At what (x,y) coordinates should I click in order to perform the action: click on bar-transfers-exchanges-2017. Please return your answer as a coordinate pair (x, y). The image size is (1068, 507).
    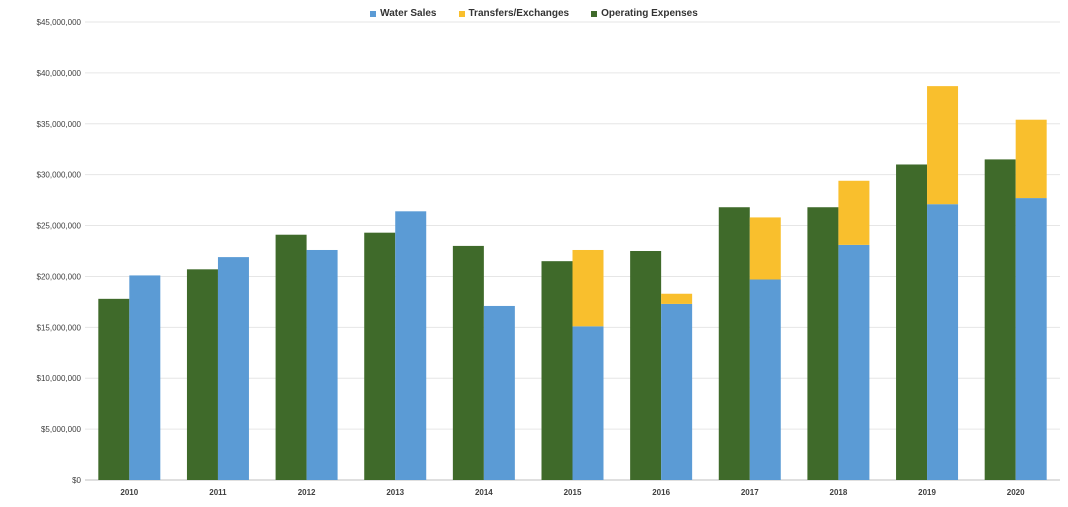
    Looking at the image, I should click on (765, 248).